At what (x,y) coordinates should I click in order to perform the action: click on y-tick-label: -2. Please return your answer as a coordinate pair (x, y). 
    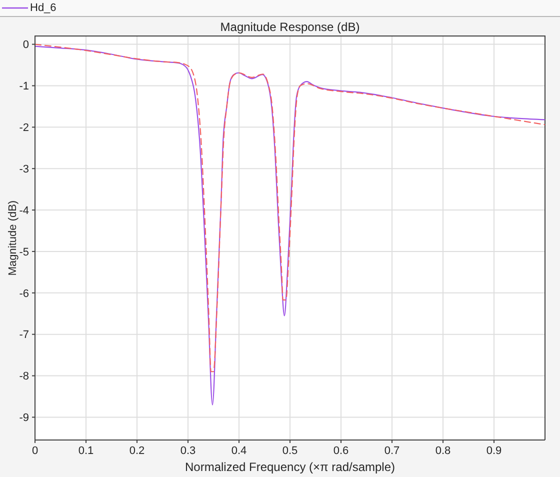
    Looking at the image, I should click on (24, 128).